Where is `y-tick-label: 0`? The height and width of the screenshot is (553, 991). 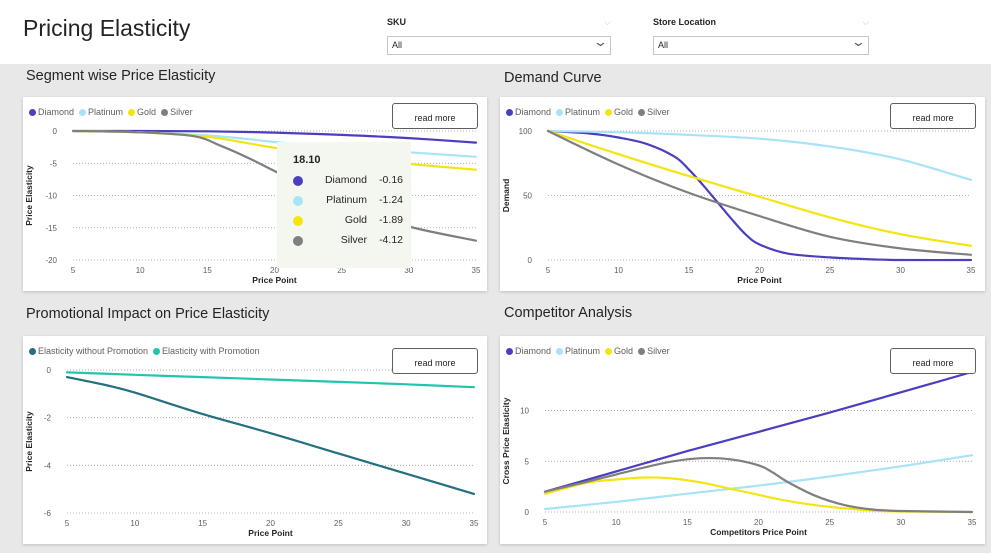
y-tick-label: 0 is located at coordinates (530, 260).